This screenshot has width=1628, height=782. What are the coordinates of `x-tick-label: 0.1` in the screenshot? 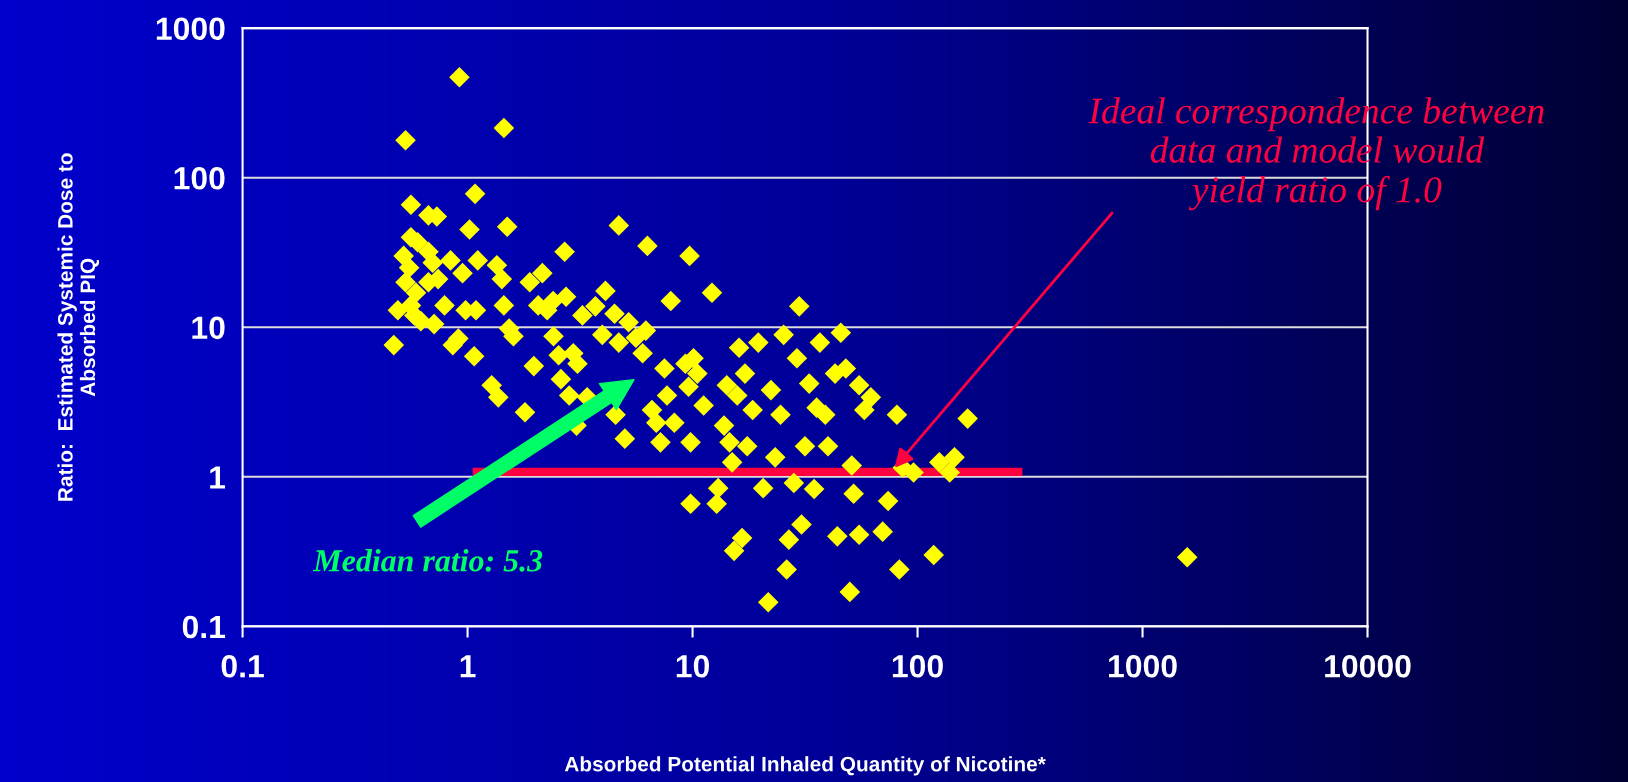 It's located at (242, 666).